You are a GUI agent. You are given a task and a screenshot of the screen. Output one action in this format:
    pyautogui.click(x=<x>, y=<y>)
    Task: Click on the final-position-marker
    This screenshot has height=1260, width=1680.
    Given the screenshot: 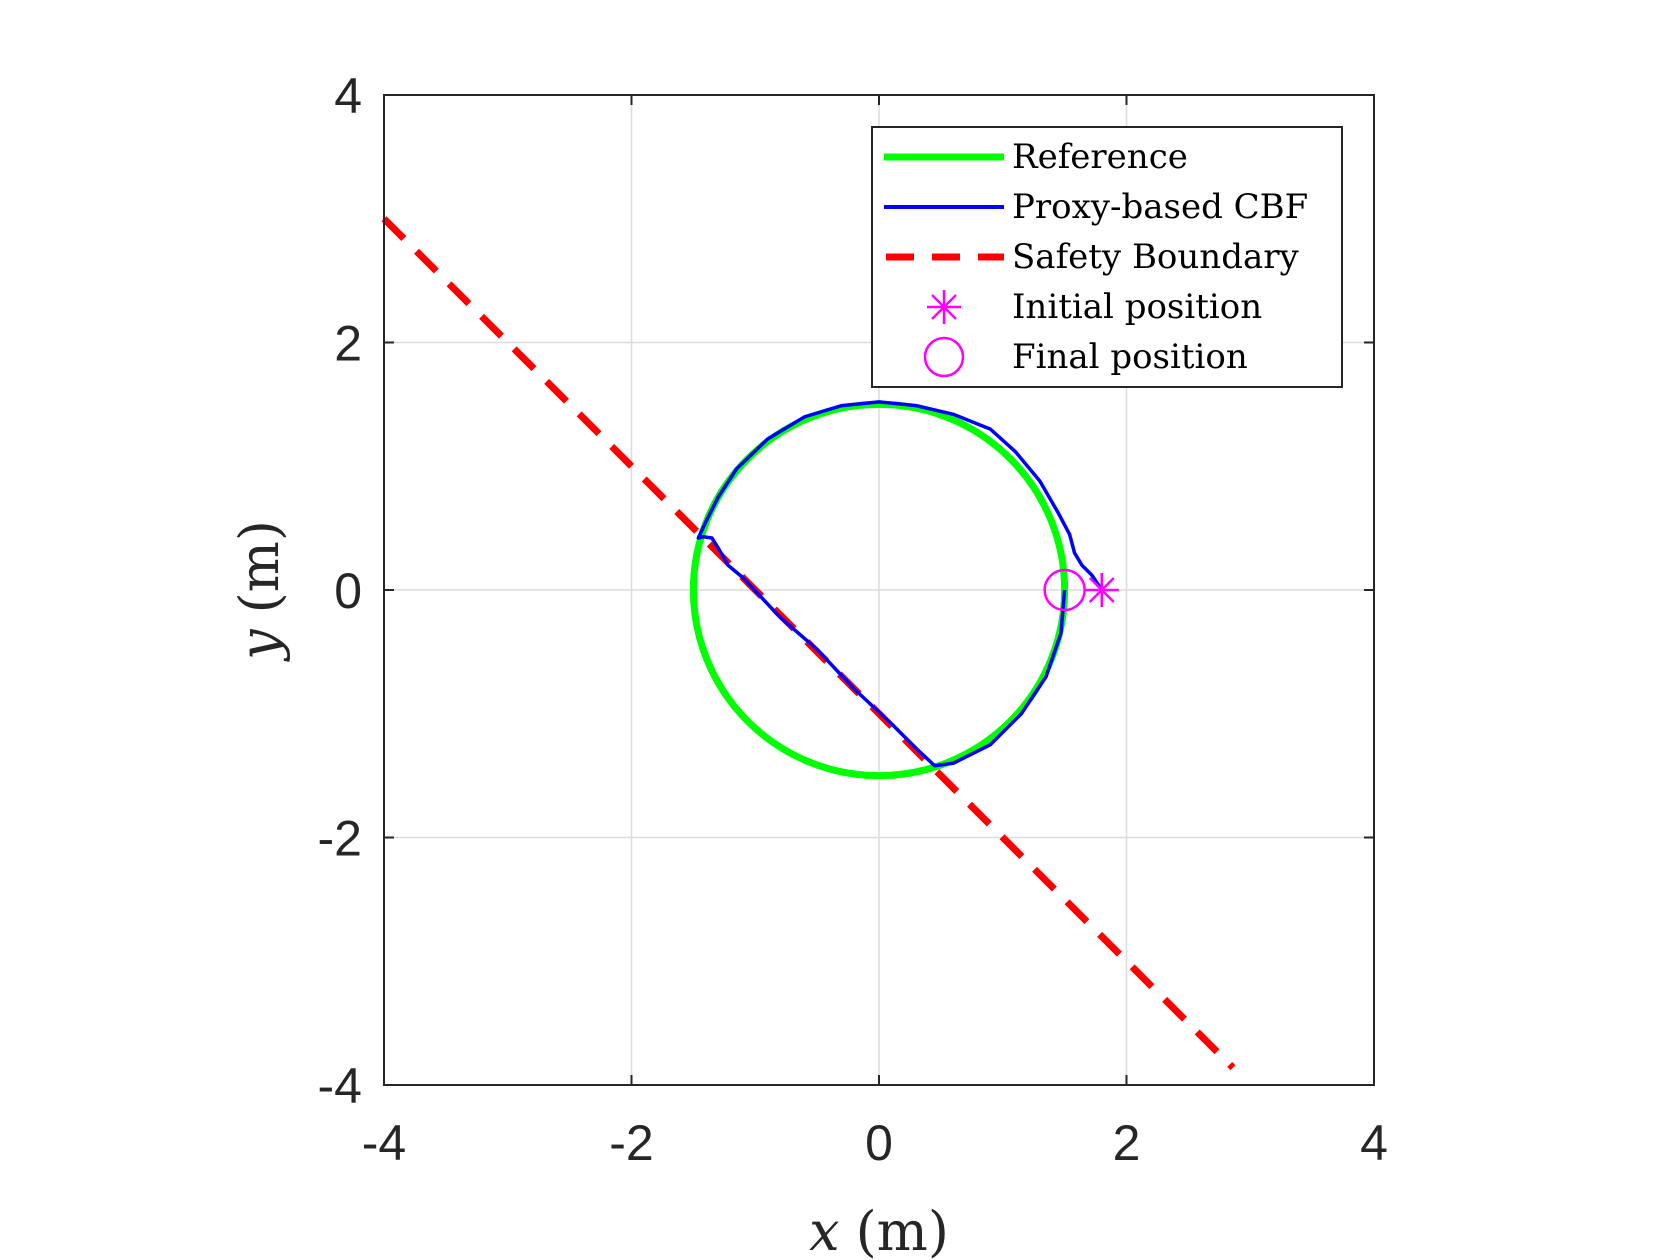 What is the action you would take?
    pyautogui.click(x=1064, y=590)
    